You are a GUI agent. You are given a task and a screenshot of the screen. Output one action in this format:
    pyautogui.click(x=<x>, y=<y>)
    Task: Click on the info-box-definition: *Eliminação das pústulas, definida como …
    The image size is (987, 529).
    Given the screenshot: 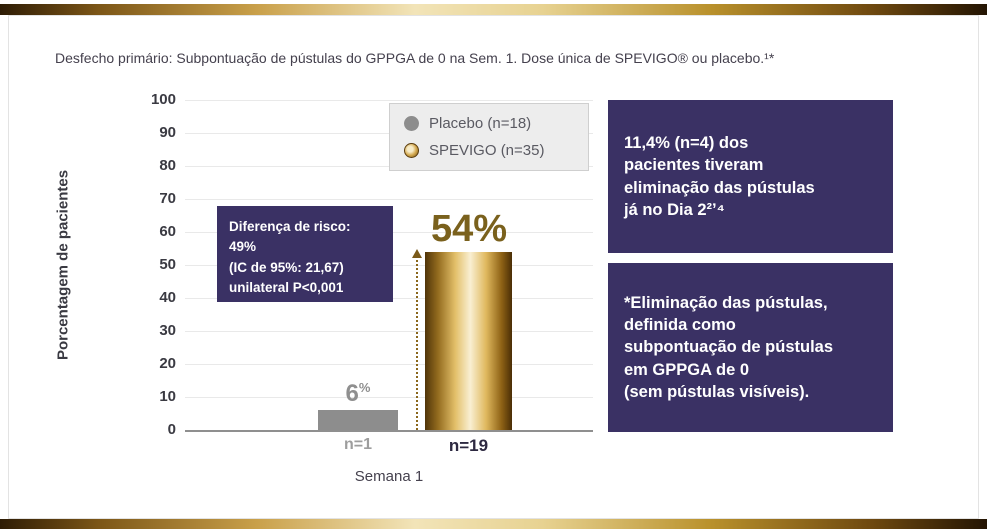 What is the action you would take?
    pyautogui.click(x=750, y=347)
    